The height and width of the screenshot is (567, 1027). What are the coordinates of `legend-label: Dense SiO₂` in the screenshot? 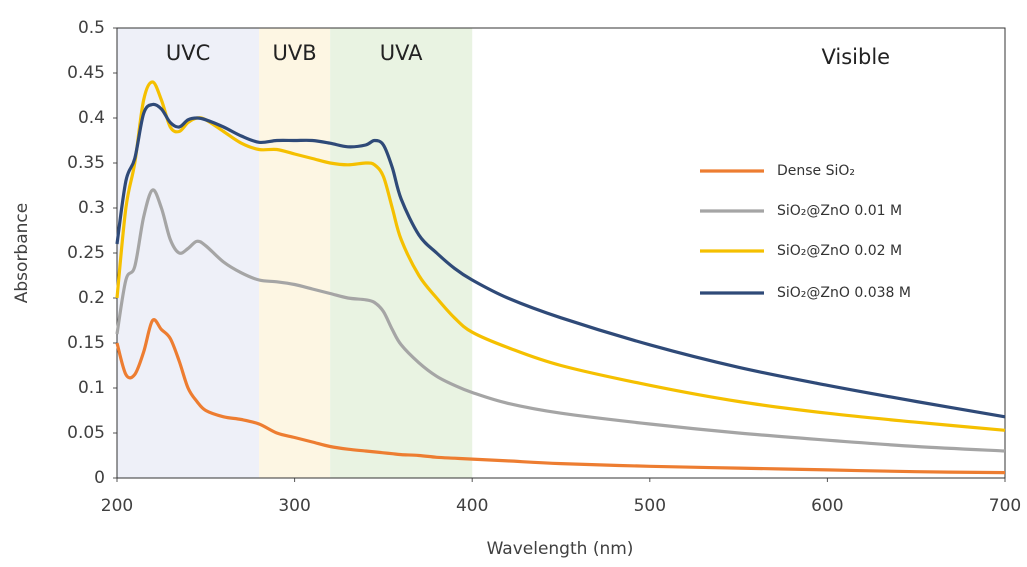 It's located at (816, 171).